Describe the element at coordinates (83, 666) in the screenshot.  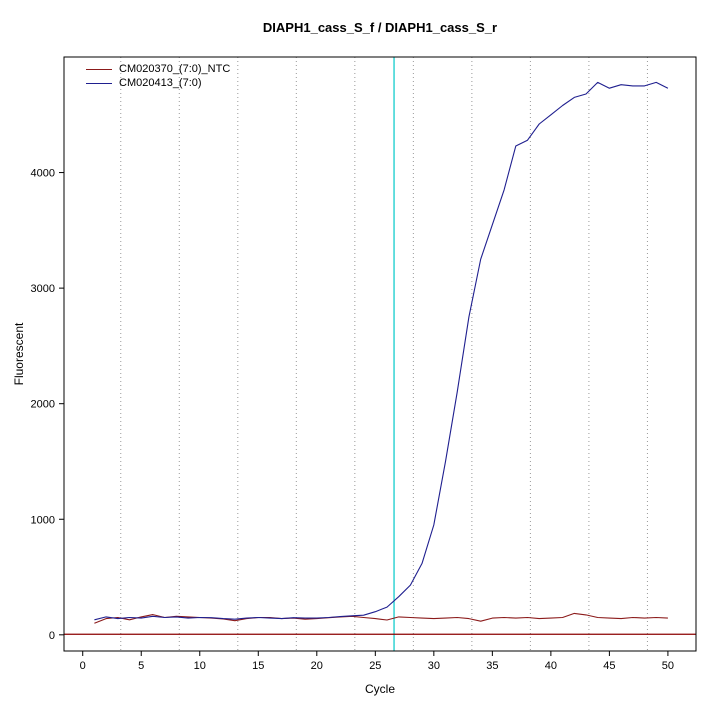
I see `x-tick-label: 0` at that location.